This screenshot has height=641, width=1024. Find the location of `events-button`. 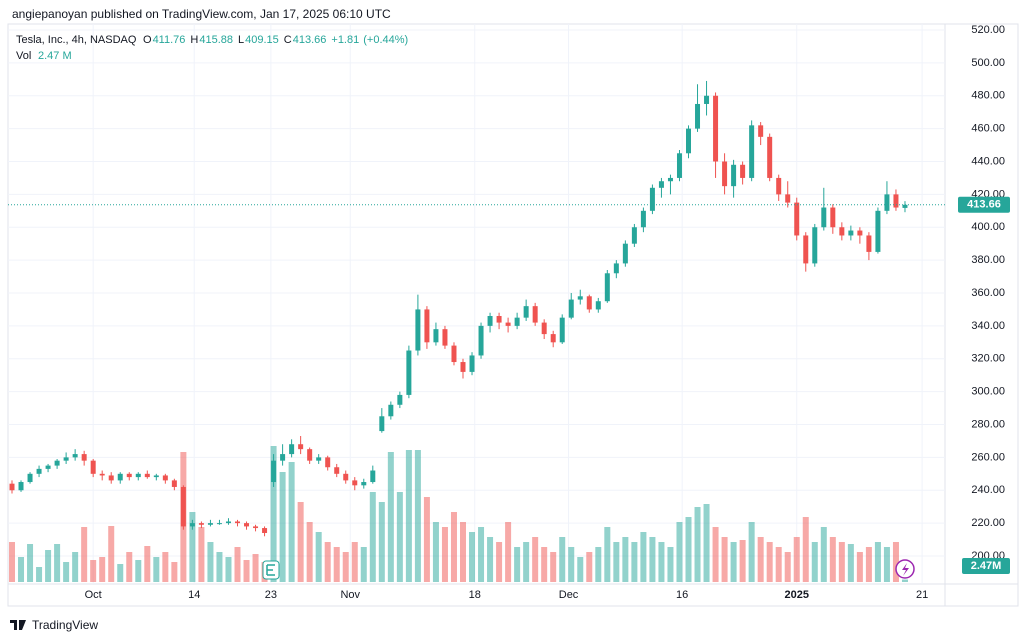

events-button is located at coordinates (905, 569).